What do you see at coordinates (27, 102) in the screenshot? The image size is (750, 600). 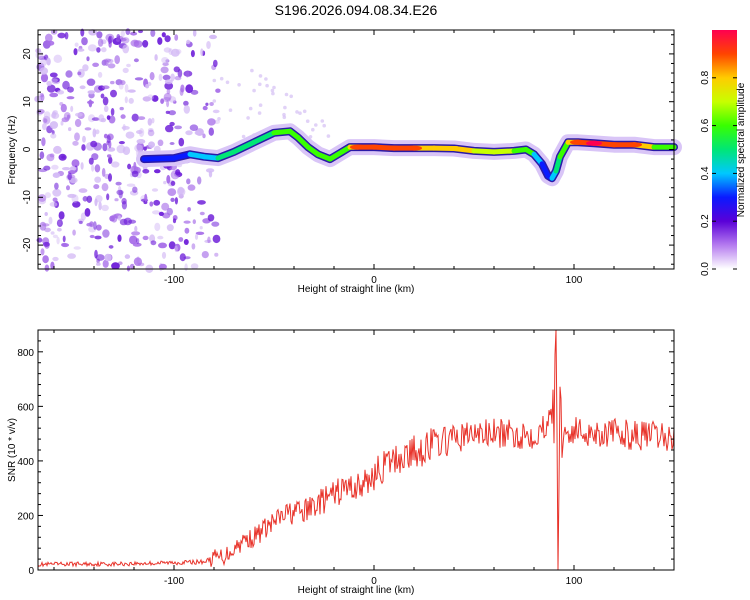 I see `spectrogram-y-tick-label: 10` at bounding box center [27, 102].